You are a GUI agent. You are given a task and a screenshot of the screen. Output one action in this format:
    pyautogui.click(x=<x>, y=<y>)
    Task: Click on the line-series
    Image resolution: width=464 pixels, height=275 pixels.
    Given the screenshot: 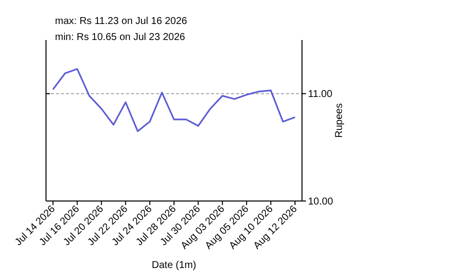 What is the action you would take?
    pyautogui.click(x=174, y=100)
    